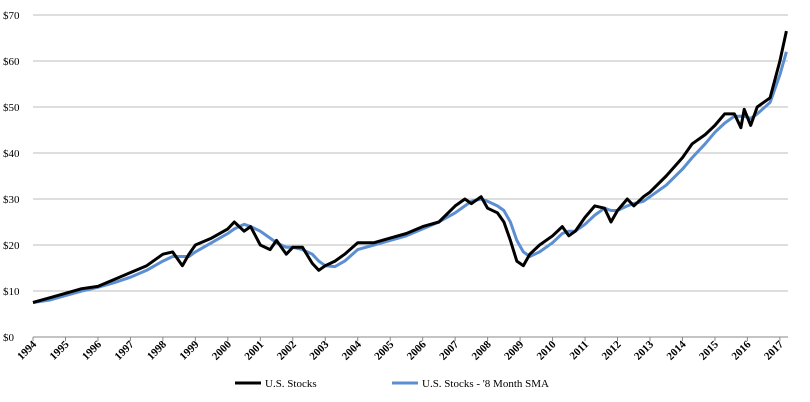  I want to click on x-tick-label: 2014, so click(677, 350).